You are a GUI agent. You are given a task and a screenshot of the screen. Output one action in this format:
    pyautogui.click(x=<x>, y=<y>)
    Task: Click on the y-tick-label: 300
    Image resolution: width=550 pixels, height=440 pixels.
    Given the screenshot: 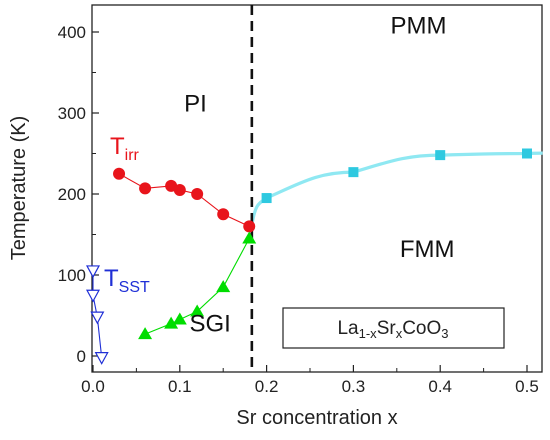 What is the action you would take?
    pyautogui.click(x=72, y=113)
    